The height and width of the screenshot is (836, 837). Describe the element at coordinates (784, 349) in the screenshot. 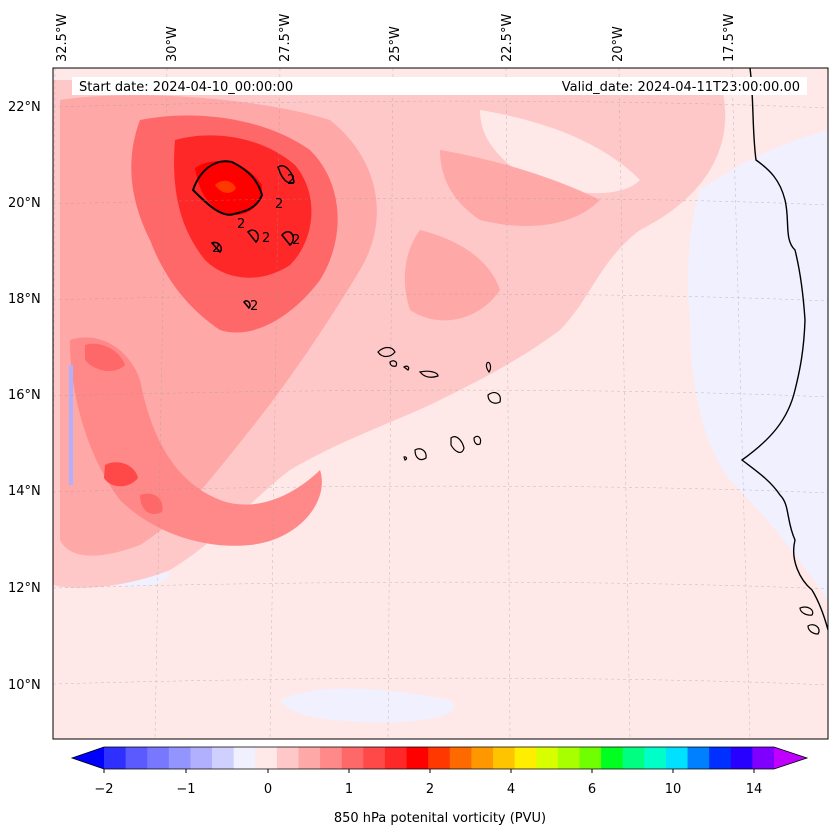

I see `african-coastline` at that location.